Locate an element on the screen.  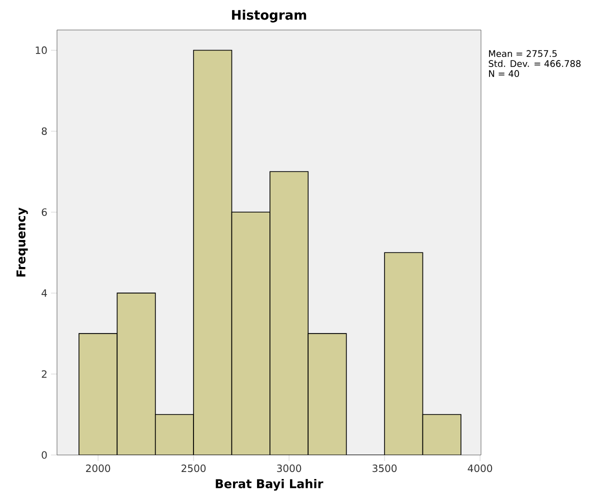
x-tick-label: 3500 is located at coordinates (384, 468).